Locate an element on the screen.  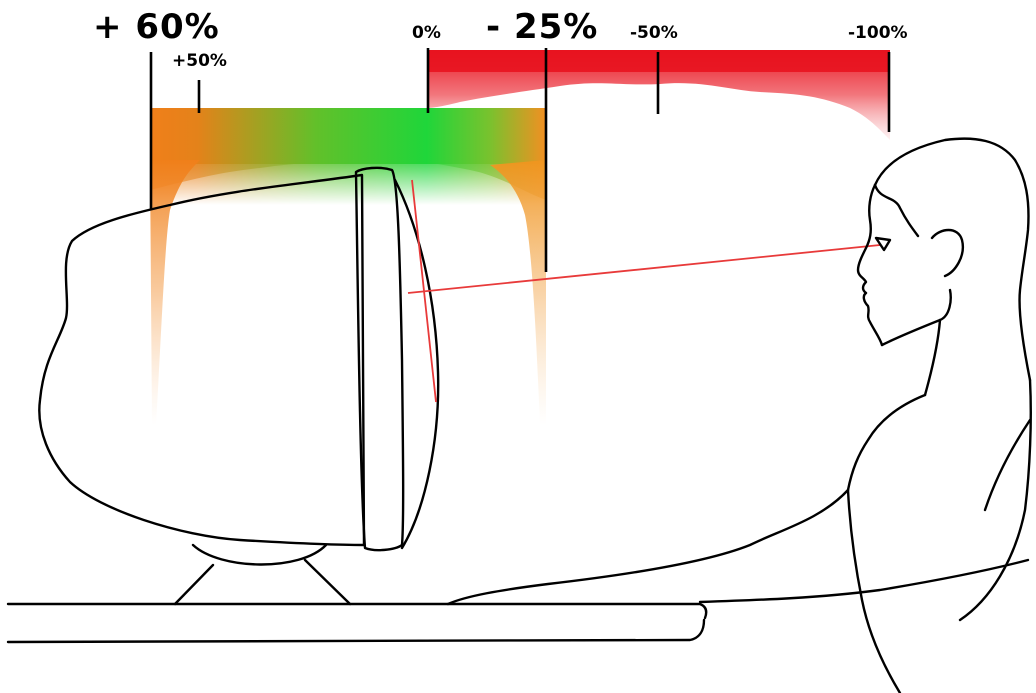
person-eye is located at coordinates (883, 244).